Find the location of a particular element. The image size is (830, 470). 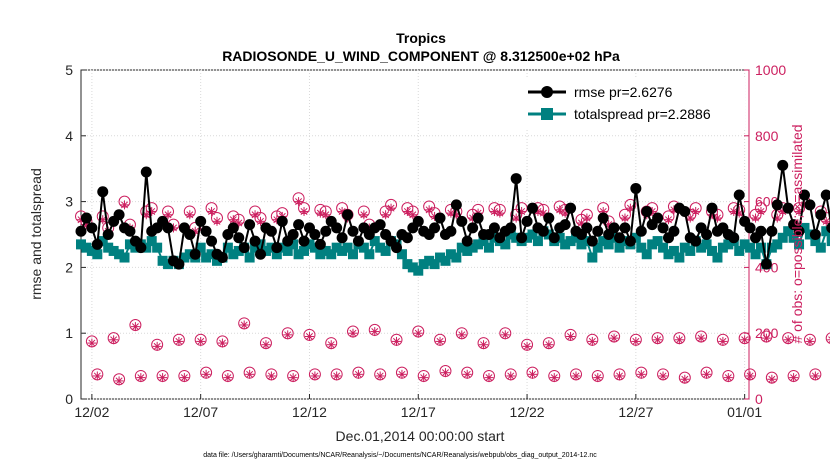

y-left-tick-label: 0 is located at coordinates (69, 399).